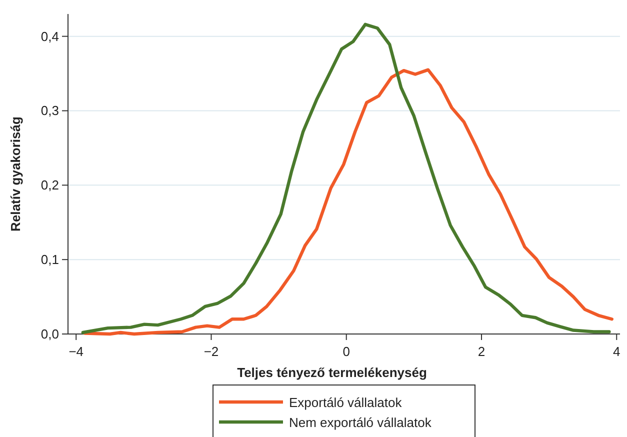  I want to click on y-tick-label: 0,1, so click(49, 260).